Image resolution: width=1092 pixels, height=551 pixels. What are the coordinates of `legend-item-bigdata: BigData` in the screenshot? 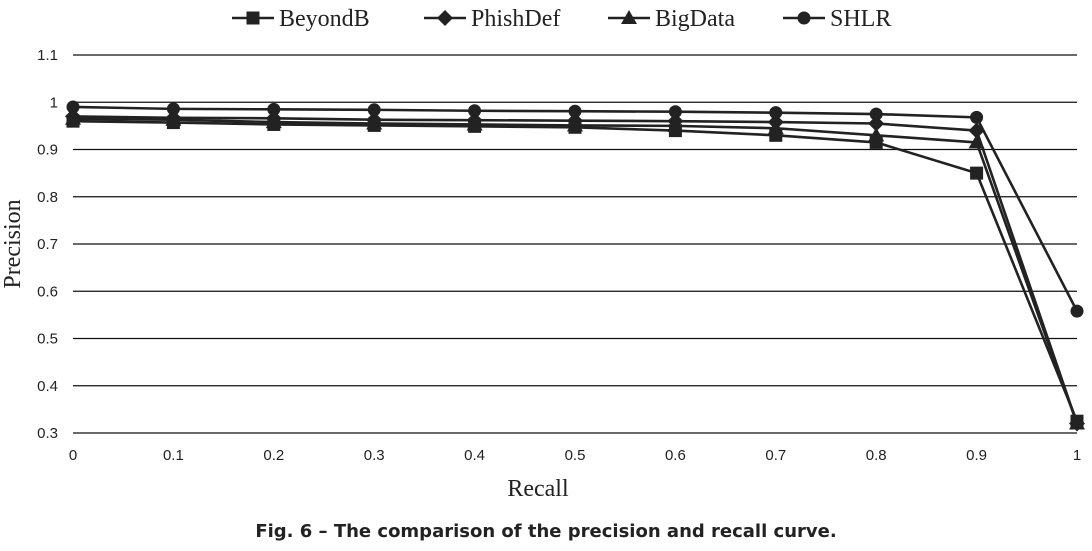 It's located at (671, 19).